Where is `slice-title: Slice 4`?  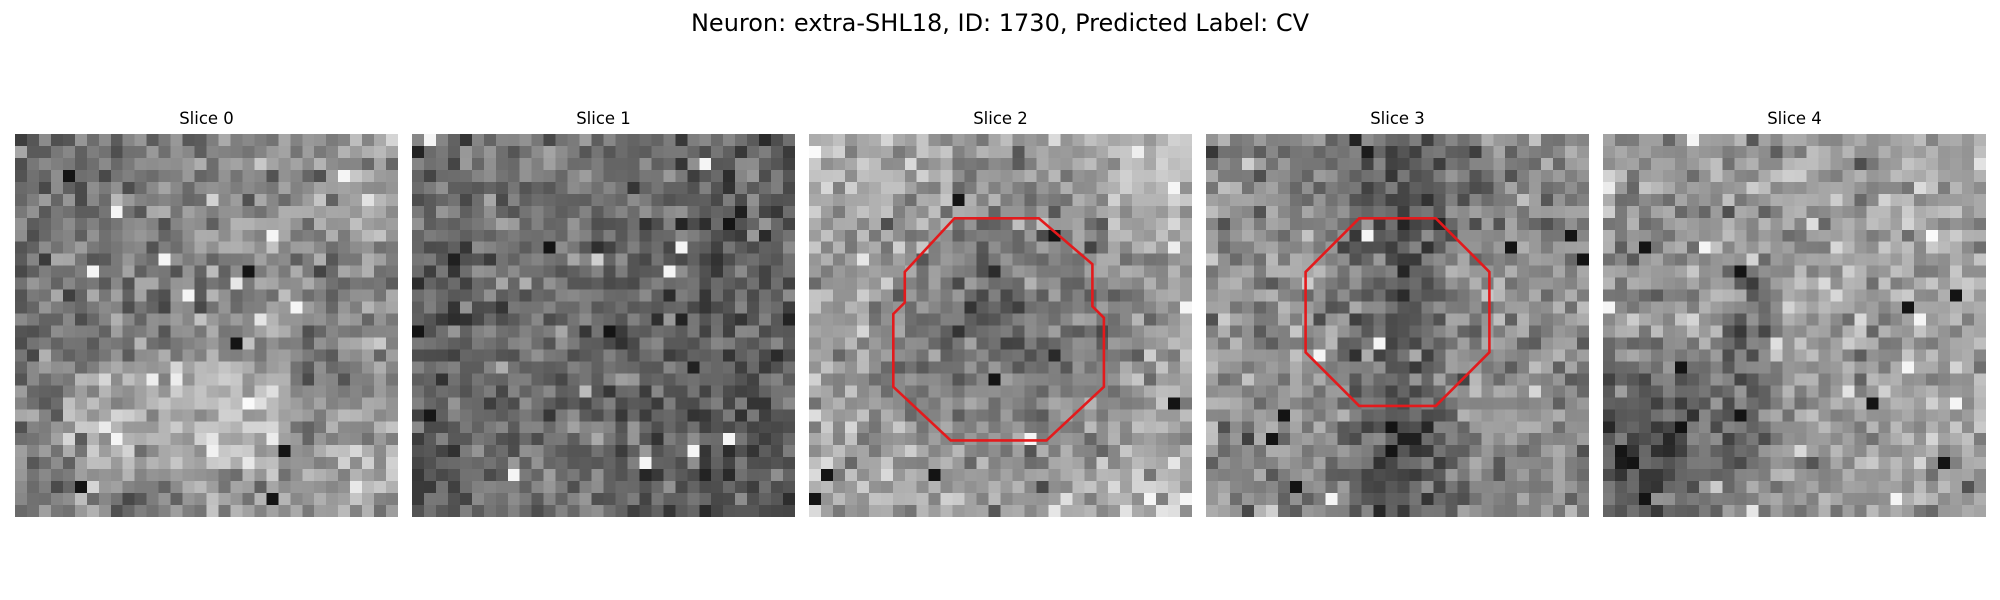 slice-title: Slice 4 is located at coordinates (1794, 118).